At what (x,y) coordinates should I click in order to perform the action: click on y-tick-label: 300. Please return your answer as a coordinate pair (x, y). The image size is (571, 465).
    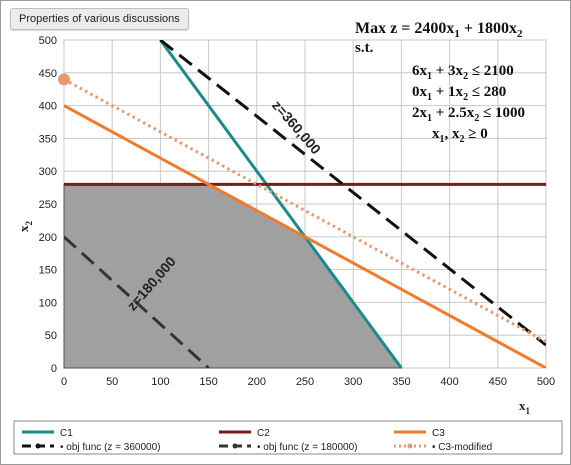
    Looking at the image, I should click on (48, 172).